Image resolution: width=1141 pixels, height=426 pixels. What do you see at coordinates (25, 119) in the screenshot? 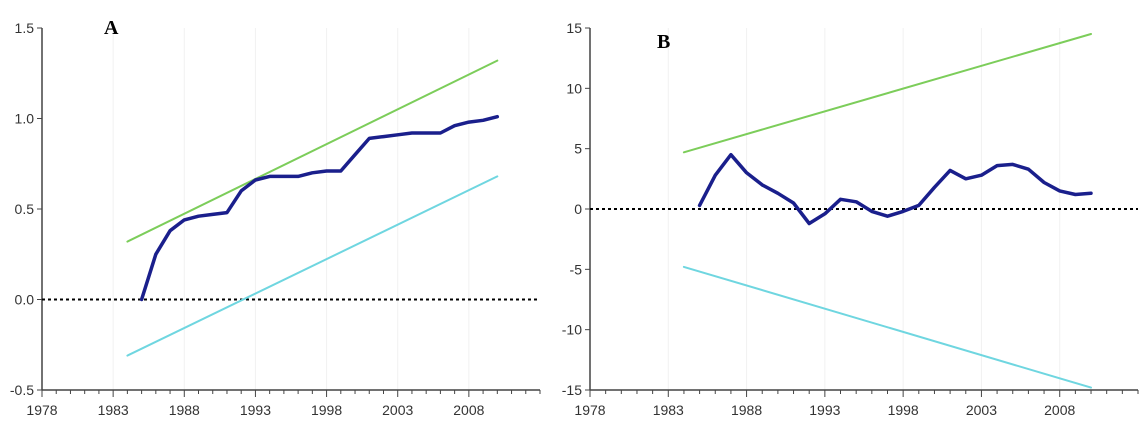
I see `panel-a-y-tick-label: 1.0` at bounding box center [25, 119].